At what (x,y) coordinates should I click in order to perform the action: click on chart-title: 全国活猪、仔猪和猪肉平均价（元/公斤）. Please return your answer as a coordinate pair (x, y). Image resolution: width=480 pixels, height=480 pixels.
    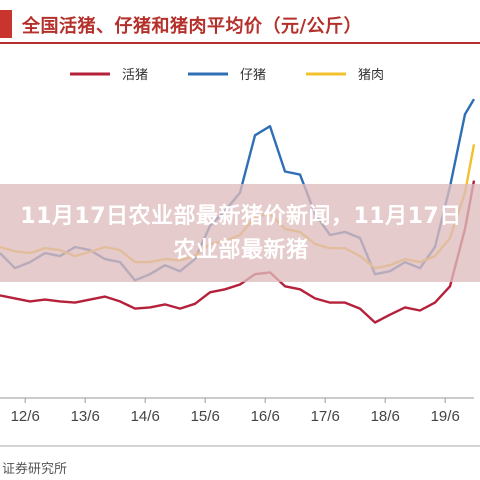
    Looking at the image, I should click on (192, 26).